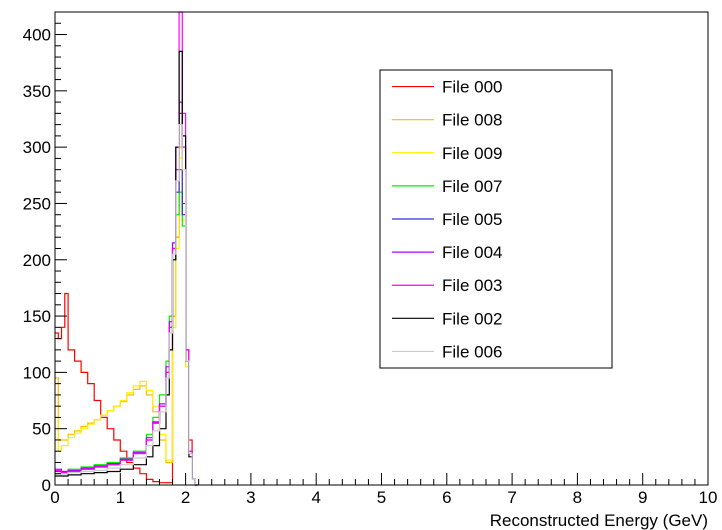 The height and width of the screenshot is (530, 722). What do you see at coordinates (37, 203) in the screenshot?
I see `y-tick-label: 250` at bounding box center [37, 203].